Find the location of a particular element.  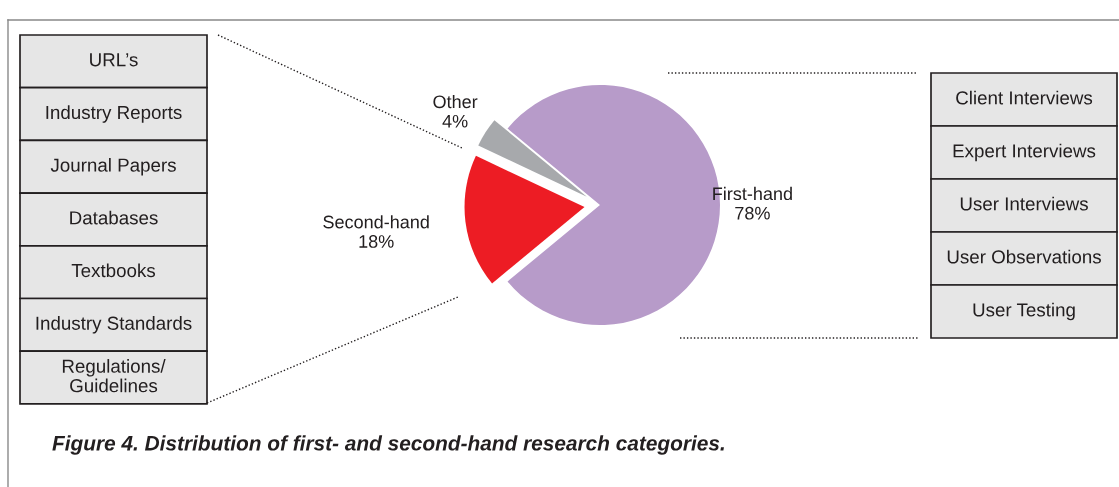

data-label: 18% is located at coordinates (376, 241).